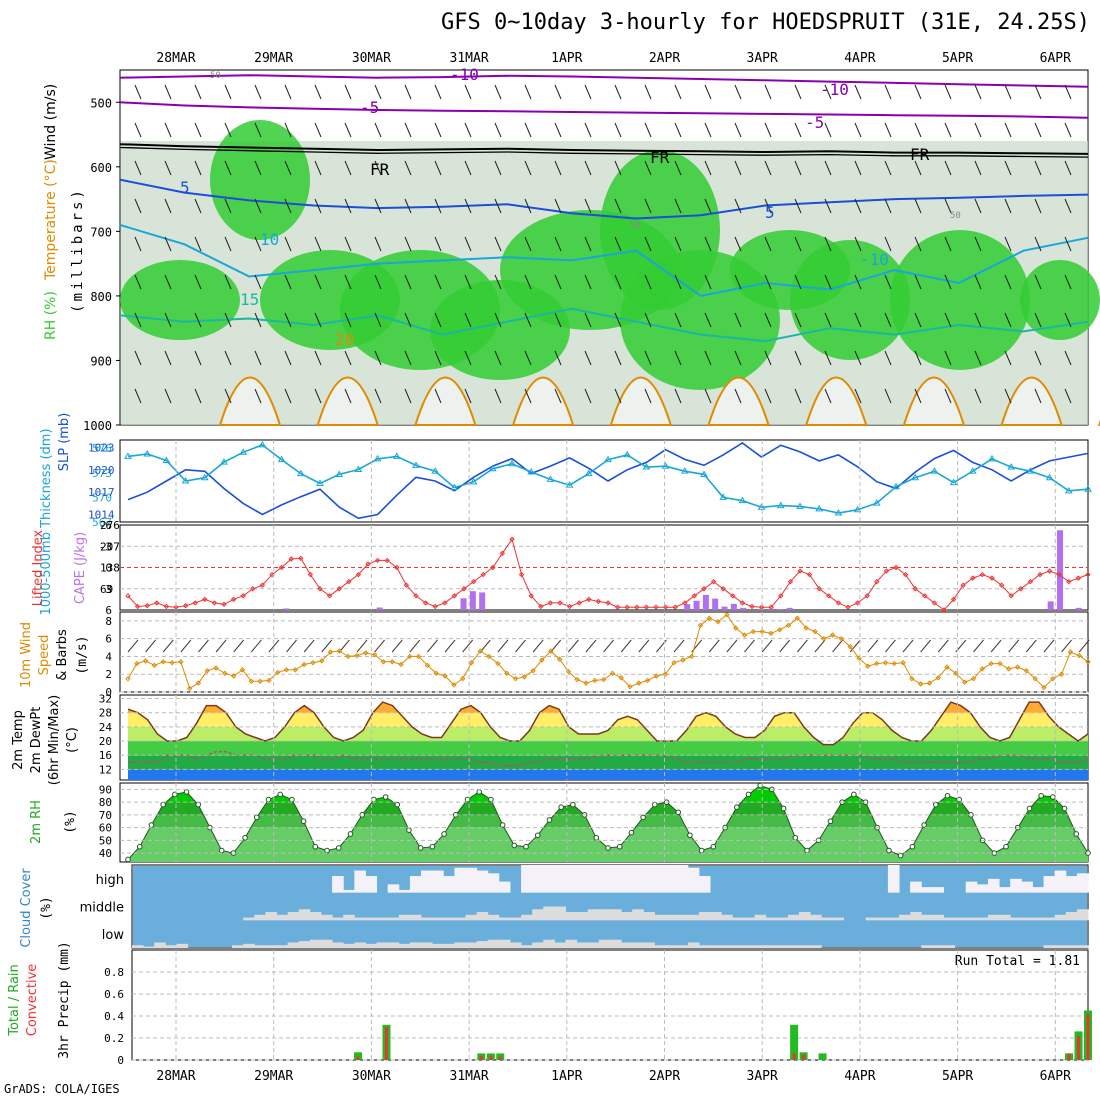  I want to click on warm-surface-cell, so click(250, 401).